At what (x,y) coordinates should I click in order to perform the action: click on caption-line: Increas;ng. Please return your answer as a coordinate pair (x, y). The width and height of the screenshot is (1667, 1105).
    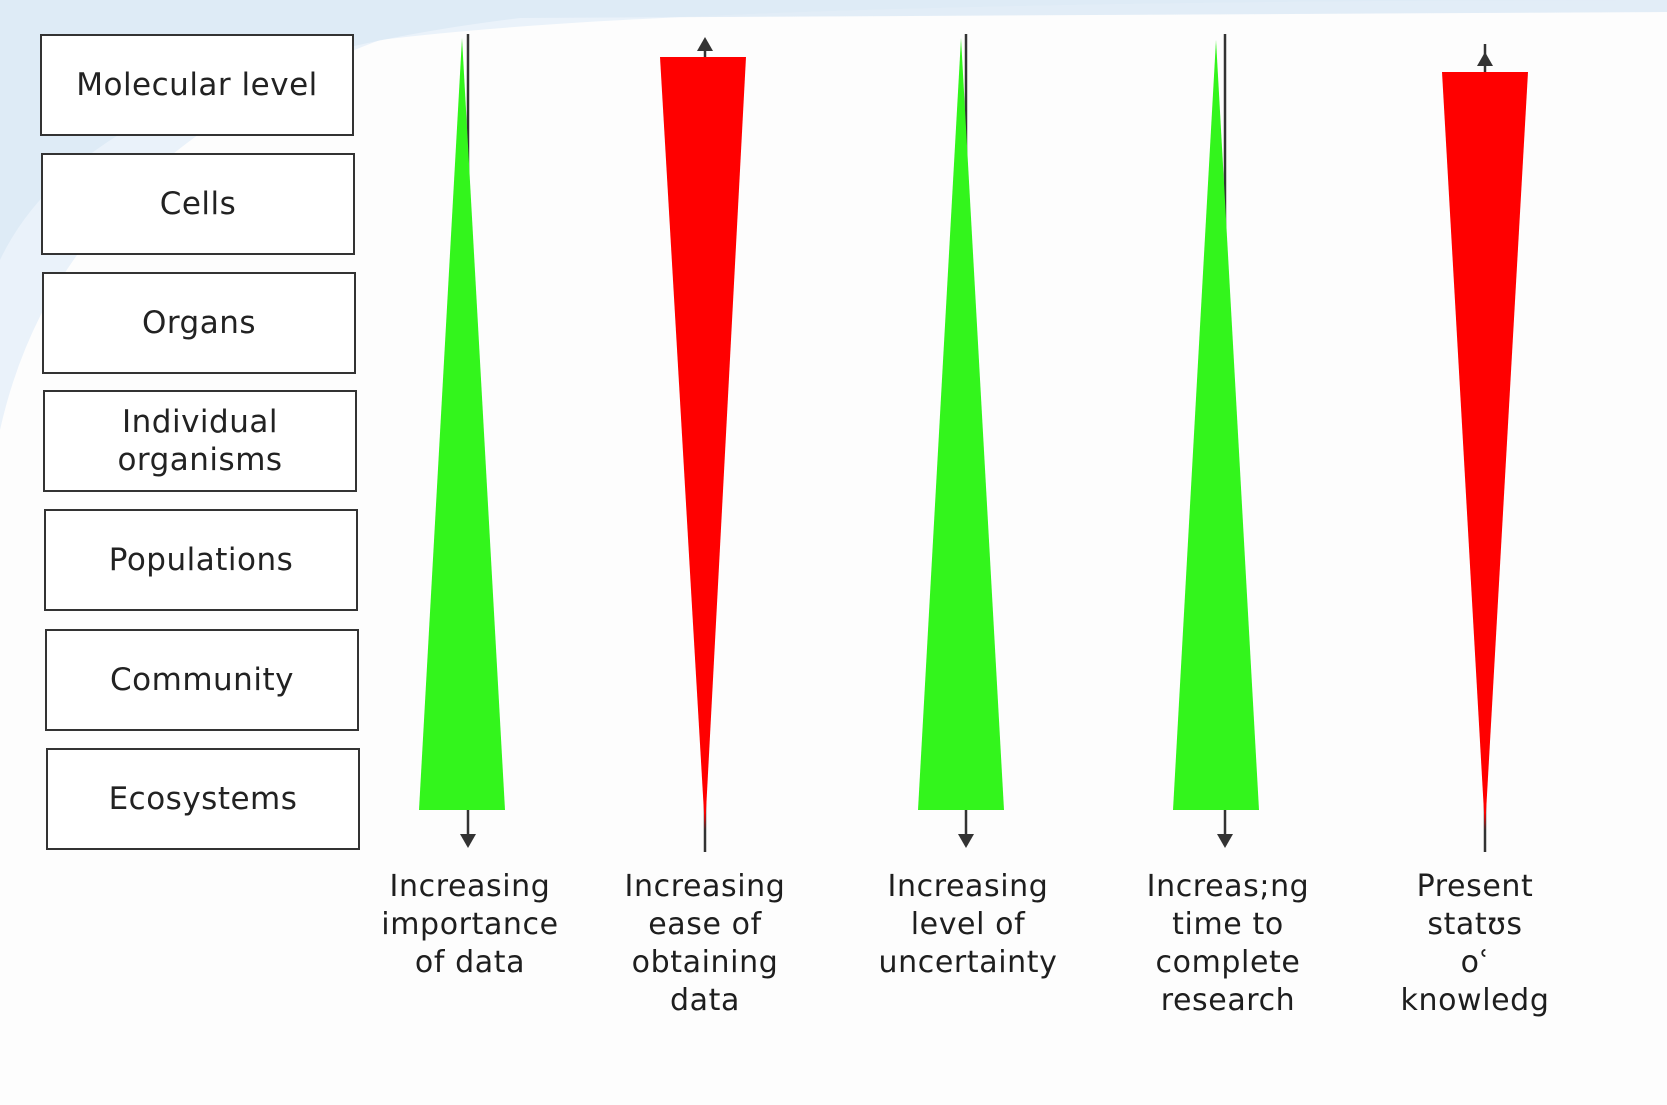
    Looking at the image, I should click on (1228, 886).